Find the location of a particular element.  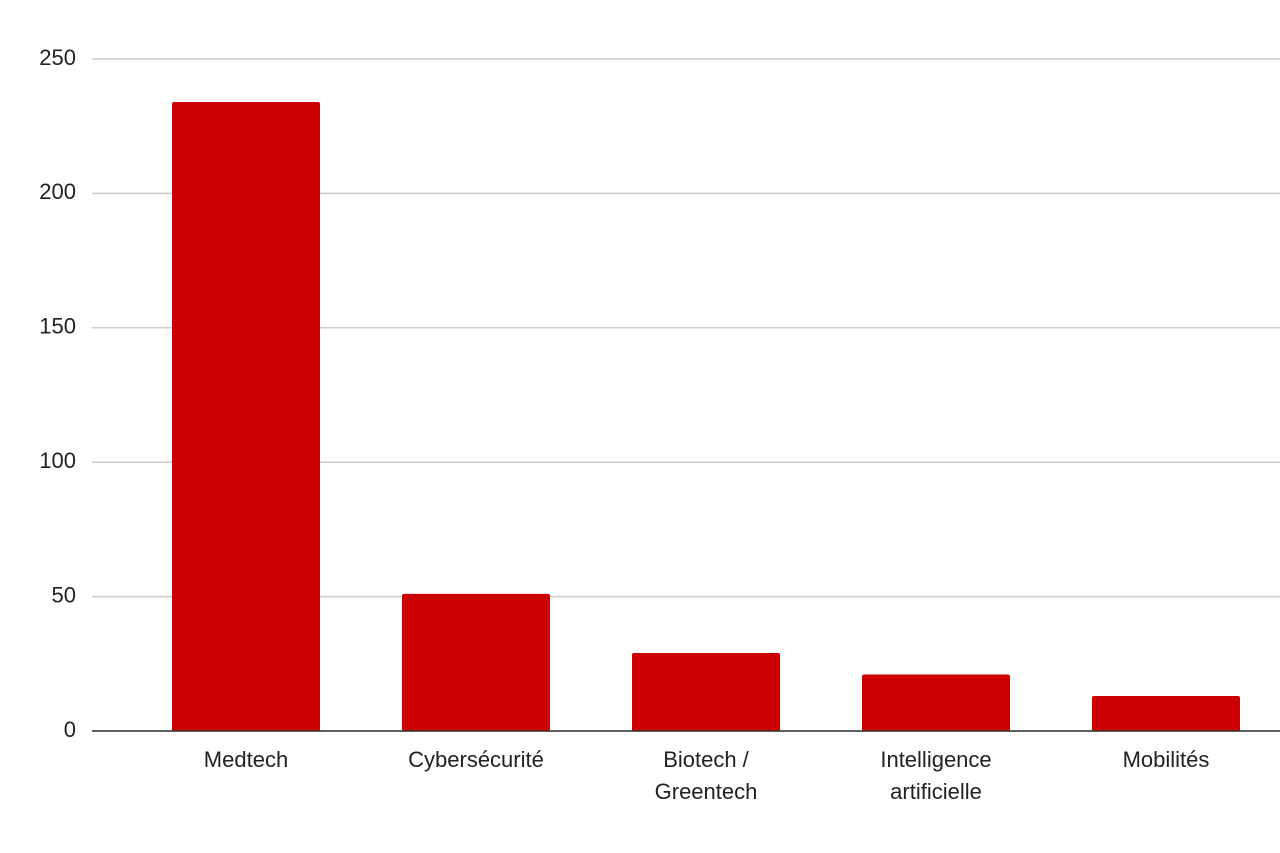

y-tick-label: 50 is located at coordinates (64, 594).